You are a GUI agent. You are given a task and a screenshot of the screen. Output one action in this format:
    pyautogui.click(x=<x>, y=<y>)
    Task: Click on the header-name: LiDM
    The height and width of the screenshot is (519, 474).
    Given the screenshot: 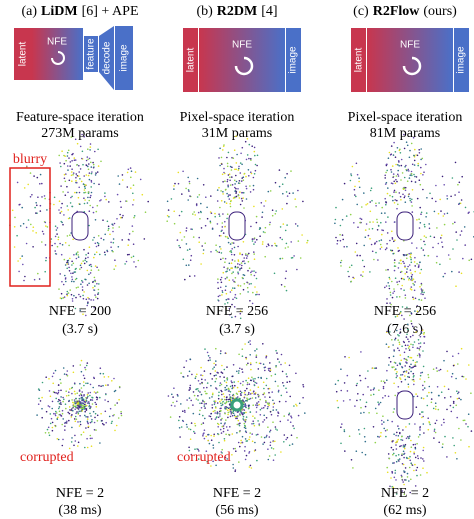 What is the action you would take?
    pyautogui.click(x=59, y=11)
    